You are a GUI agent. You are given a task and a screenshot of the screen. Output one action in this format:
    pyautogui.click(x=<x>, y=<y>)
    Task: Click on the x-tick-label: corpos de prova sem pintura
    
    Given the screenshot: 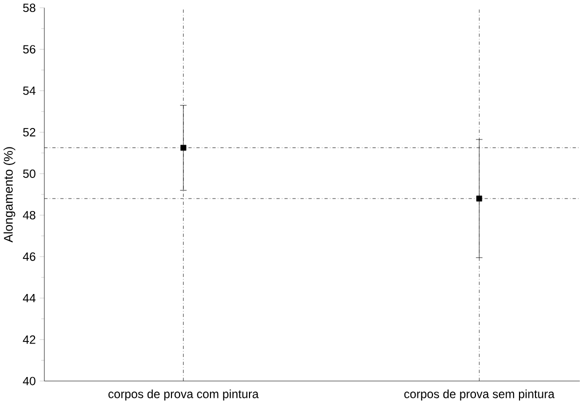 What is the action you would take?
    pyautogui.click(x=479, y=394)
    